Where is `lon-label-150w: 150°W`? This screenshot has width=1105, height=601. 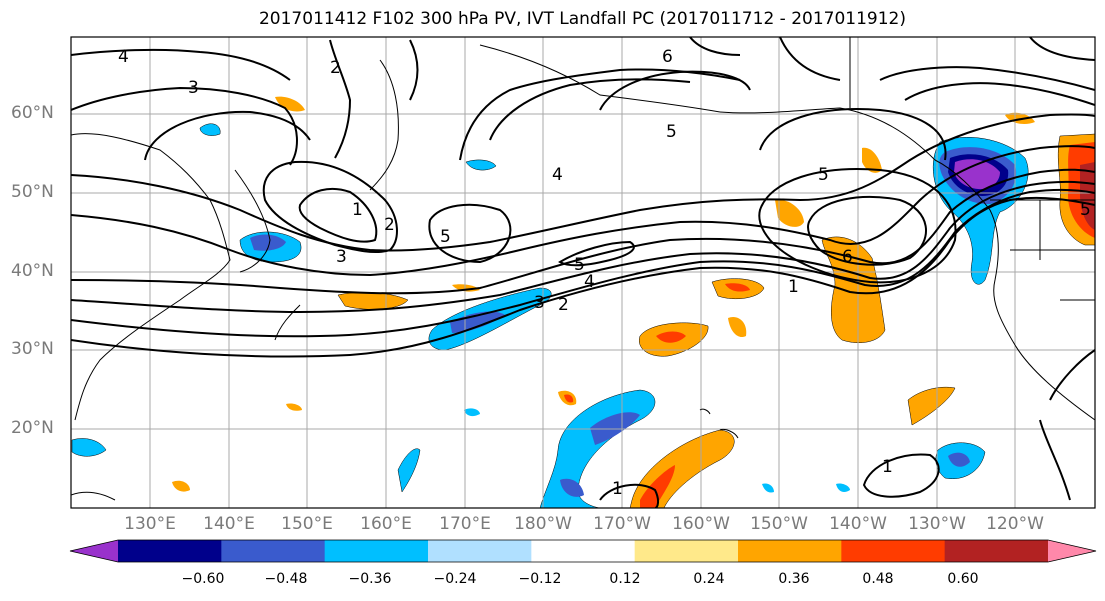 lon-label-150w: 150°W is located at coordinates (779, 524).